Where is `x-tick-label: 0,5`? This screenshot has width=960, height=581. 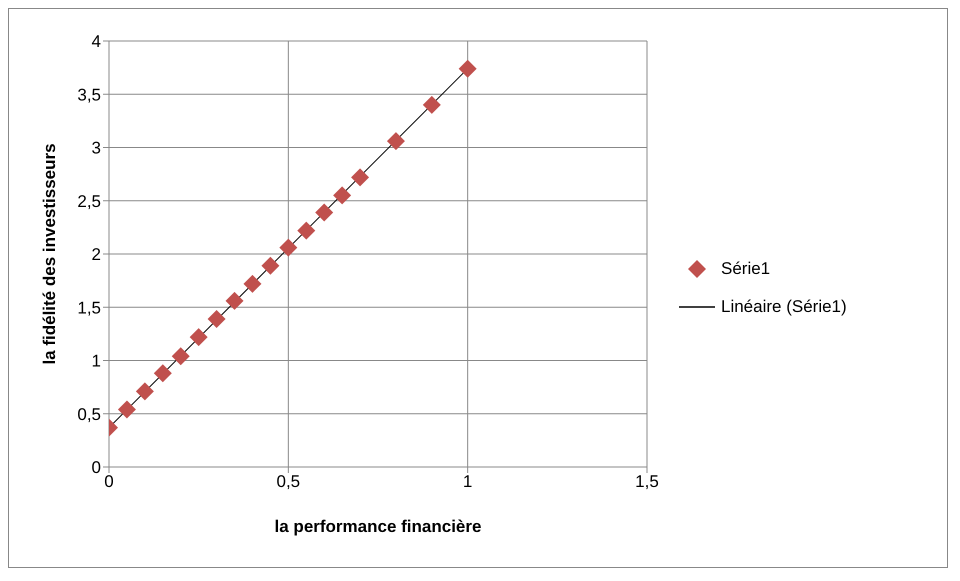 x-tick-label: 0,5 is located at coordinates (288, 482).